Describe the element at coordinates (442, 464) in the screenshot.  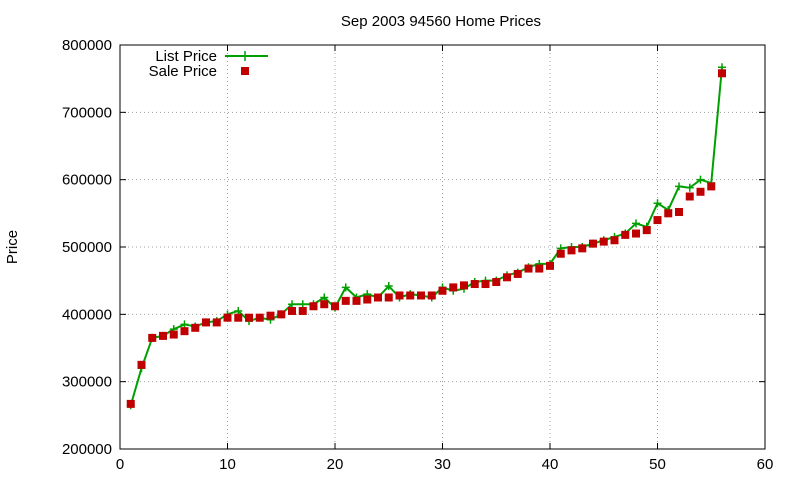
I see `x-tick-label: 30` at that location.